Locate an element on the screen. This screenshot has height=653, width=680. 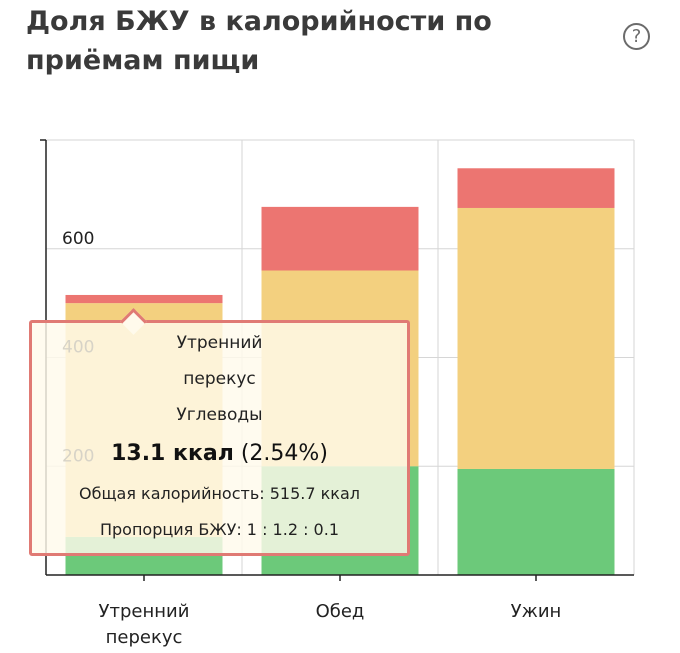
tooltip-percent: (2.54%) is located at coordinates (284, 453).